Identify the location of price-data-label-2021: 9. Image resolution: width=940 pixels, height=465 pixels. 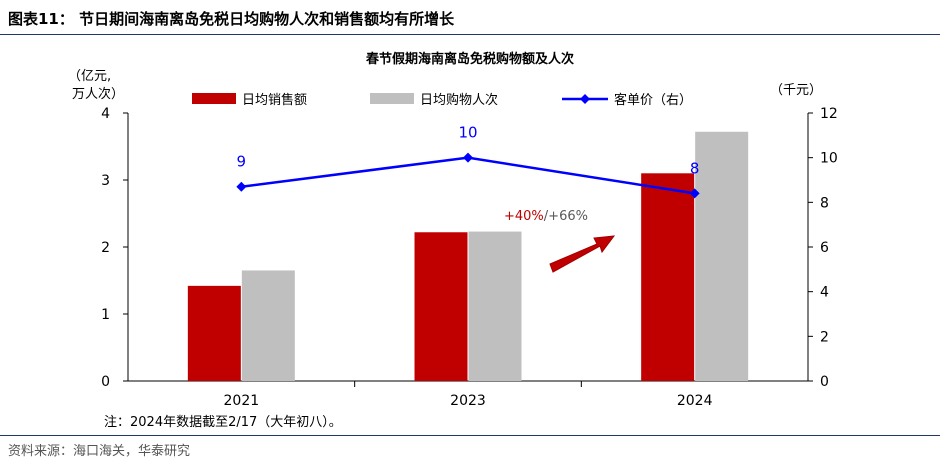
(242, 162).